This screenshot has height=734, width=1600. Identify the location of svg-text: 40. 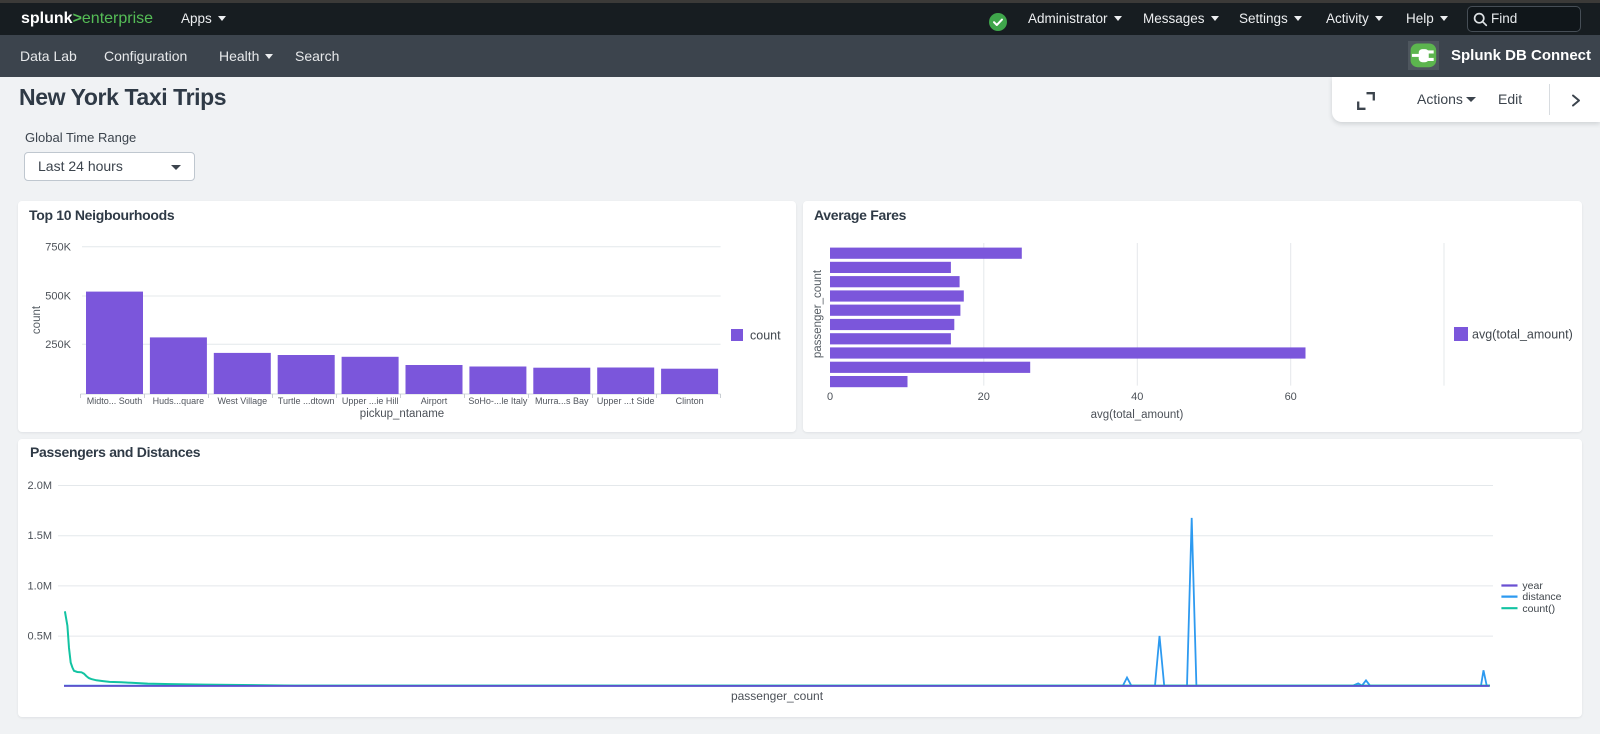
(1137, 397).